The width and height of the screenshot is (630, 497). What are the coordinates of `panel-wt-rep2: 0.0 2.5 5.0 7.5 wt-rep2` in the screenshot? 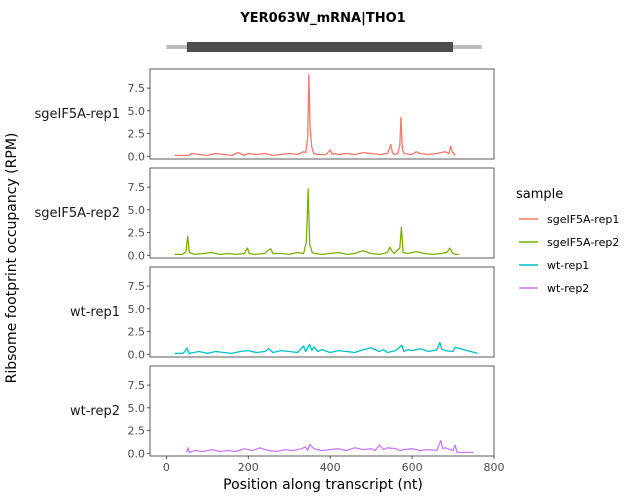 It's located at (282, 412).